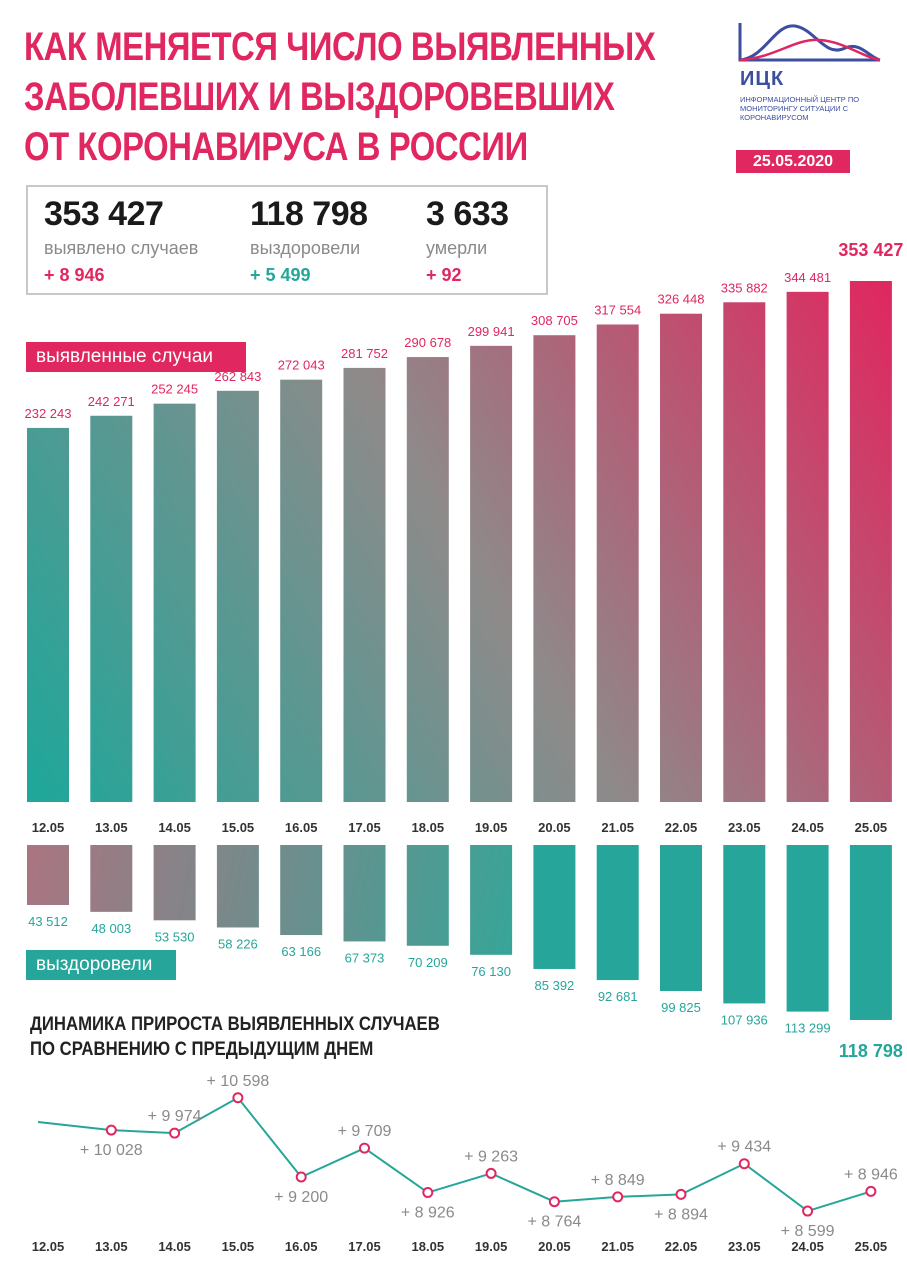 The width and height of the screenshot is (907, 1280). Describe the element at coordinates (309, 214) in the screenshot. I see `stat-value: 118 798` at that location.